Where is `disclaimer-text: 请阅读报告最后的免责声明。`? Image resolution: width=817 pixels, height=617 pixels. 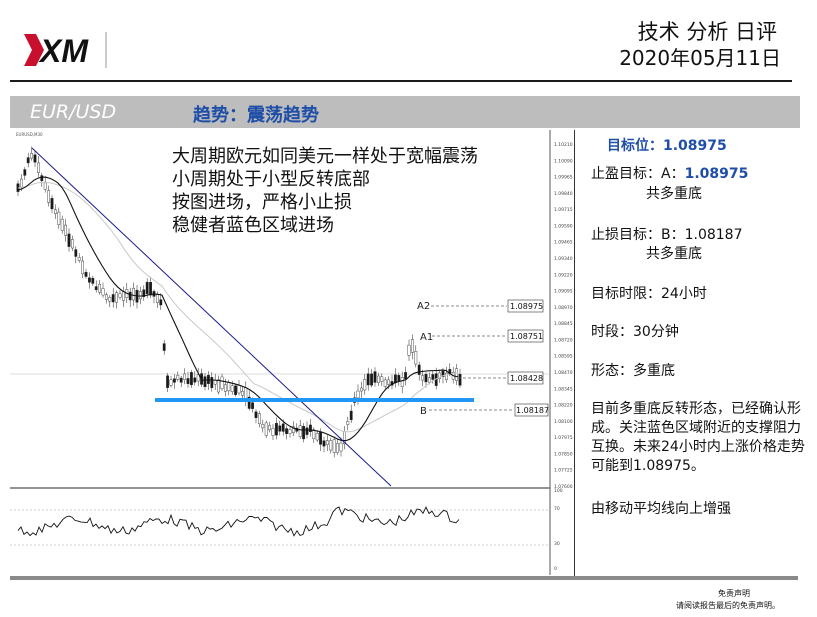
disclaimer-text: 请阅读报告最后的免责声明。 is located at coordinates (728, 605).